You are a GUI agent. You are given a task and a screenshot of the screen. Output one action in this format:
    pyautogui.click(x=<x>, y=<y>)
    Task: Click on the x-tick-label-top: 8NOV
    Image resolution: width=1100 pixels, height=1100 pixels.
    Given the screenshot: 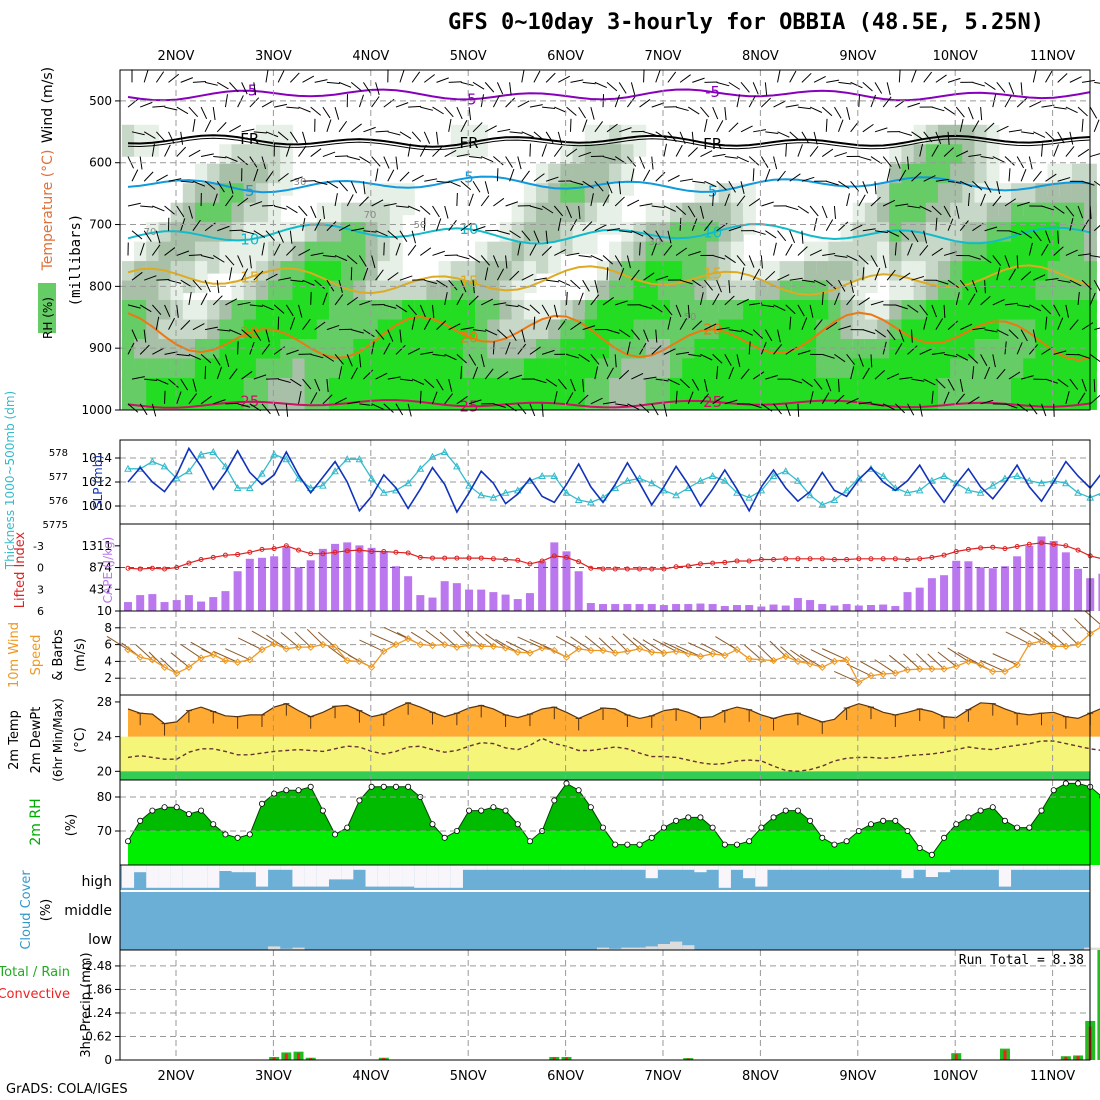 What is the action you would take?
    pyautogui.click(x=760, y=56)
    